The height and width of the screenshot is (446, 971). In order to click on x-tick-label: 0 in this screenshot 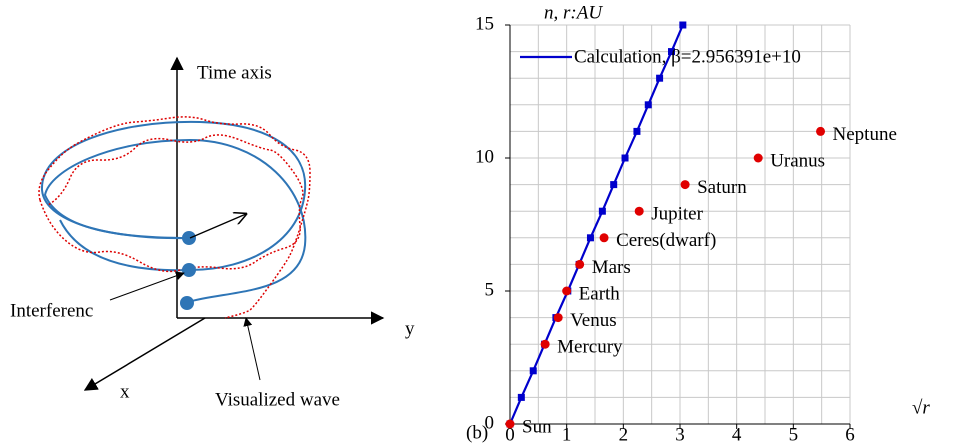, I will do `click(510, 434)`.